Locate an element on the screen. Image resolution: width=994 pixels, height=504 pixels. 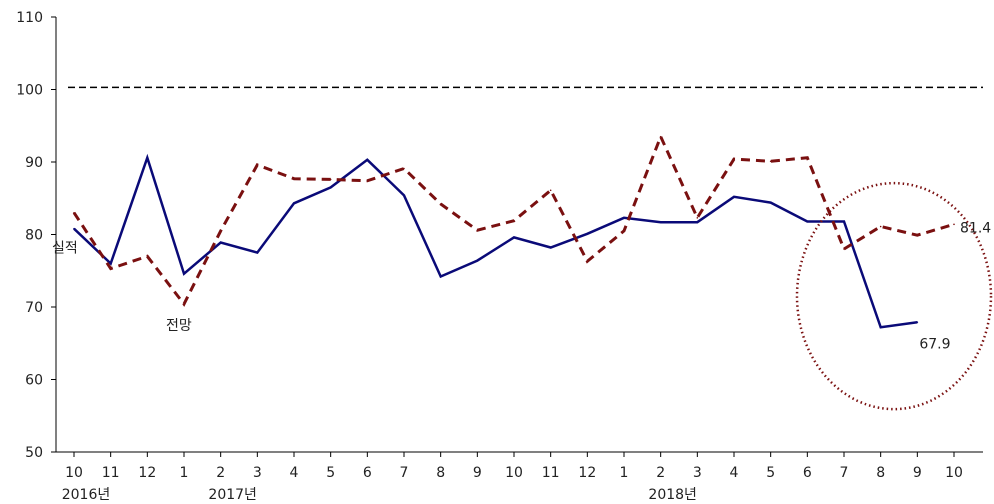
year-label-group: 2016년 2017년 2018년 is located at coordinates (379, 495).